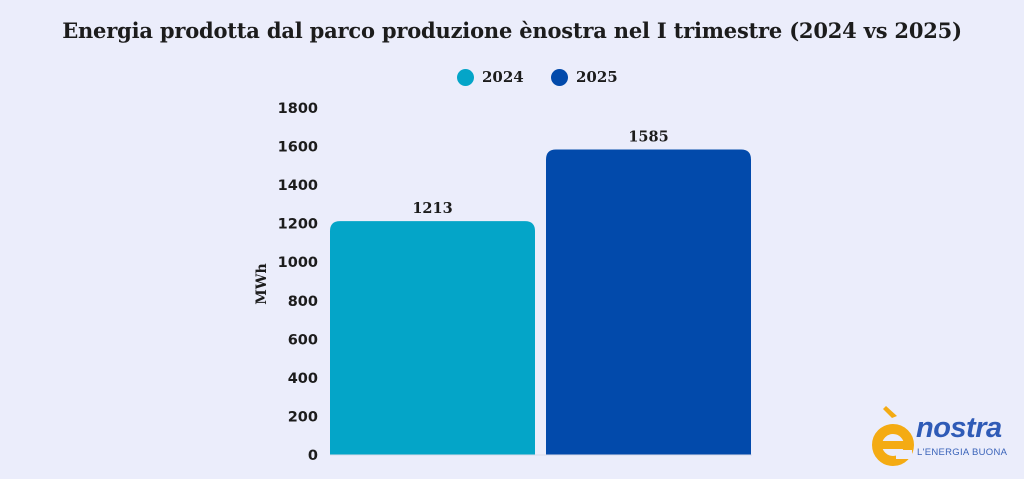  Describe the element at coordinates (298, 186) in the screenshot. I see `y-tick-label: 1400` at that location.